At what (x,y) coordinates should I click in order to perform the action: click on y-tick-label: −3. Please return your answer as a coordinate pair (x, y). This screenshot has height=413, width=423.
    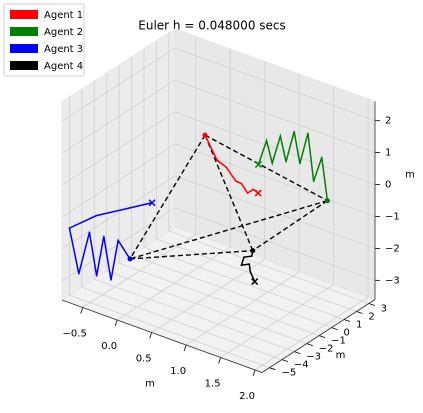
    Looking at the image, I should click on (313, 357).